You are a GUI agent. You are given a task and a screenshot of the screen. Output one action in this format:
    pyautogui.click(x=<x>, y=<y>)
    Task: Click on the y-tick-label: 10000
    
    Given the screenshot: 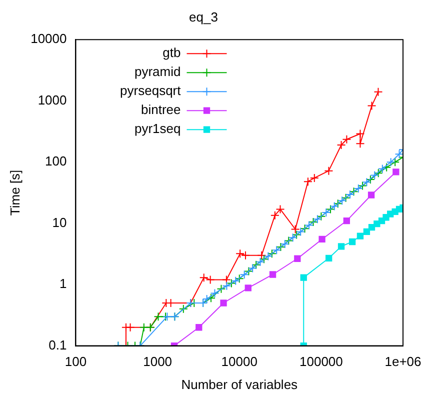 What is the action you would take?
    pyautogui.click(x=48, y=38)
    